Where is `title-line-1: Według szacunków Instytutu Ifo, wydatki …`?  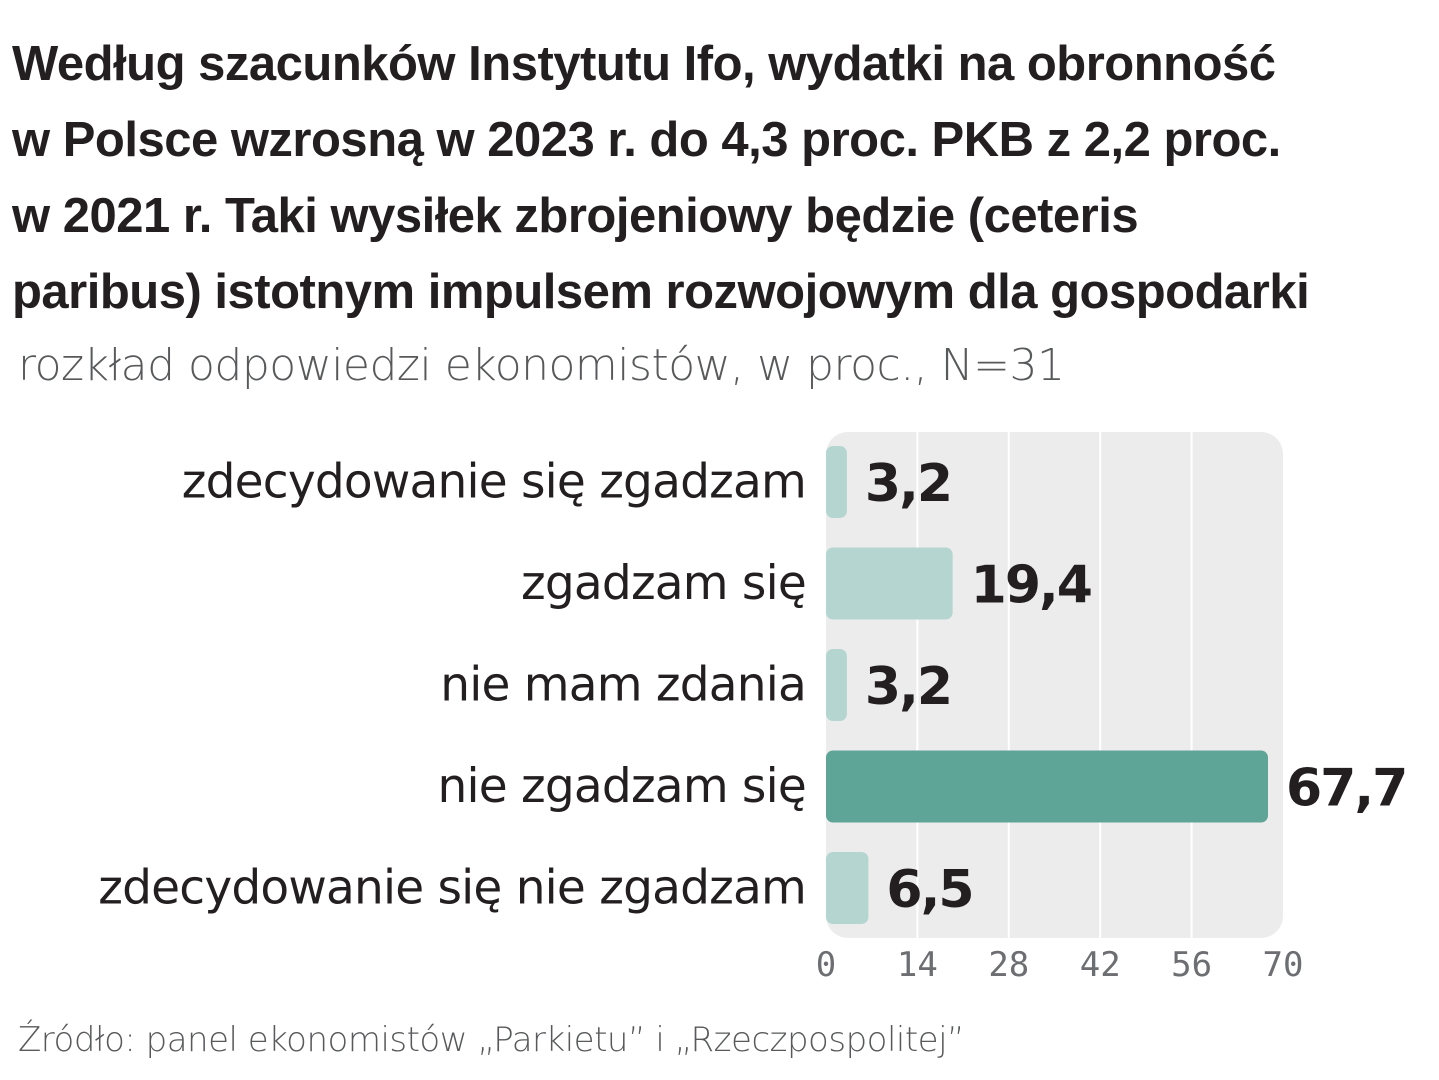 title-line-1: Według szacunków Instytutu Ifo, wydatki … is located at coordinates (644, 64).